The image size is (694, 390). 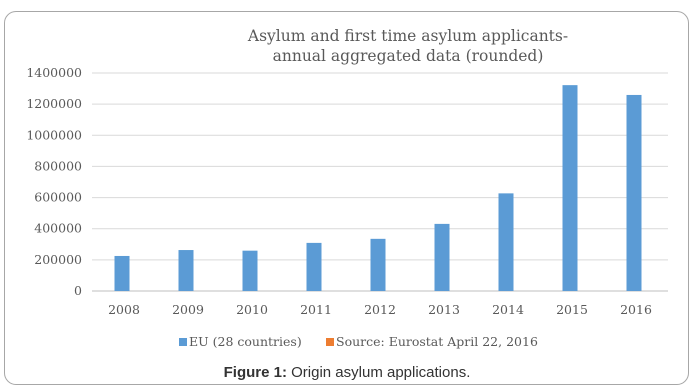 I want to click on legend-label-eu: EU (28 countries), so click(x=245, y=341).